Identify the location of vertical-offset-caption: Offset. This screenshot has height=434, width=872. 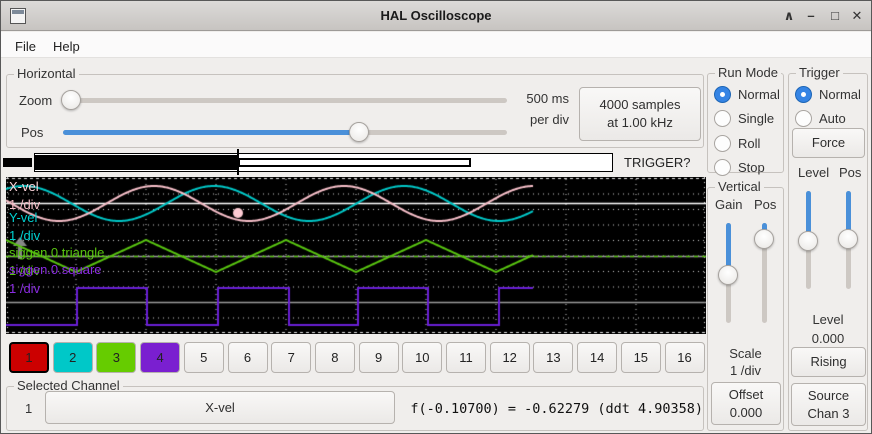
(746, 394).